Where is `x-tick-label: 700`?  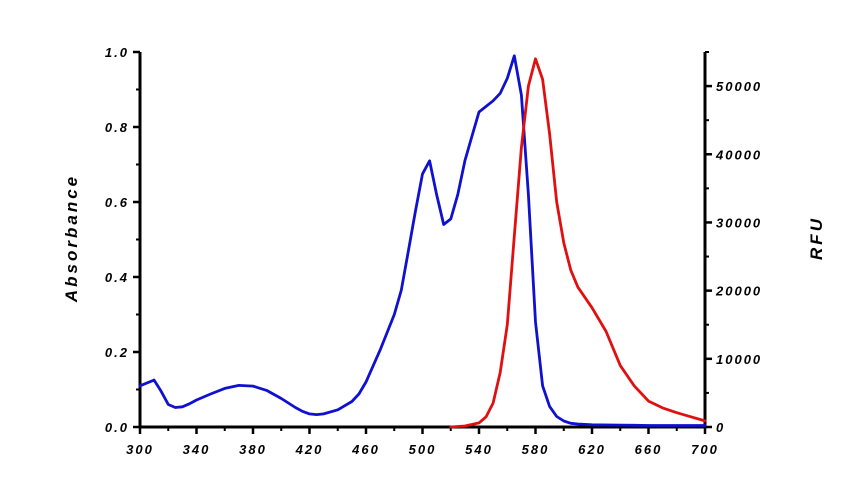 x-tick-label: 700 is located at coordinates (705, 449).